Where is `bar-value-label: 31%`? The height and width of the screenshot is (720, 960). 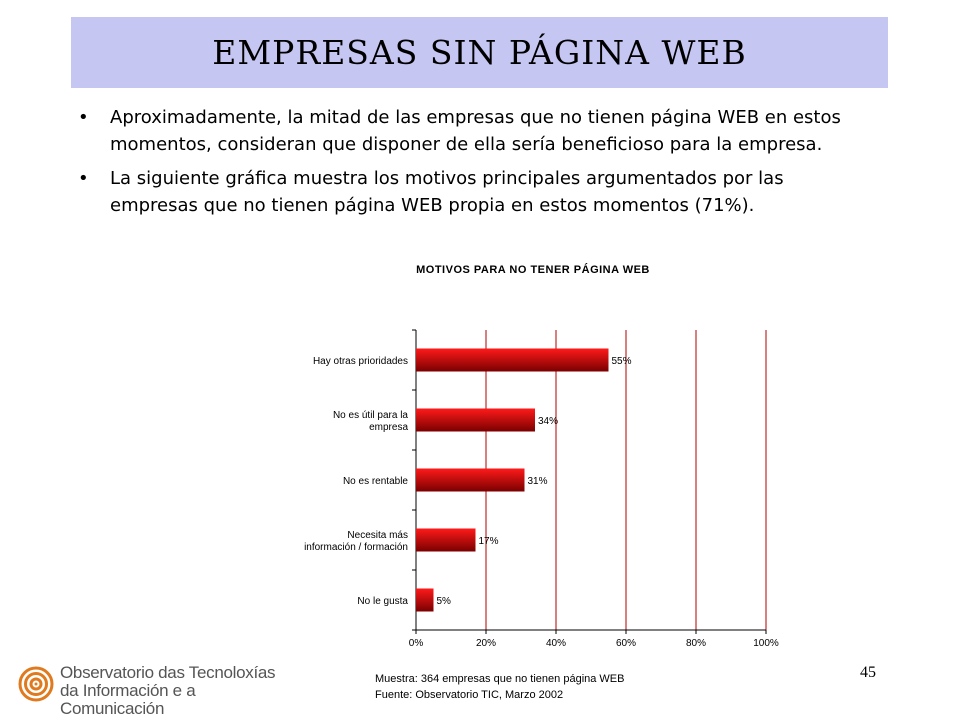 bar-value-label: 31% is located at coordinates (538, 481).